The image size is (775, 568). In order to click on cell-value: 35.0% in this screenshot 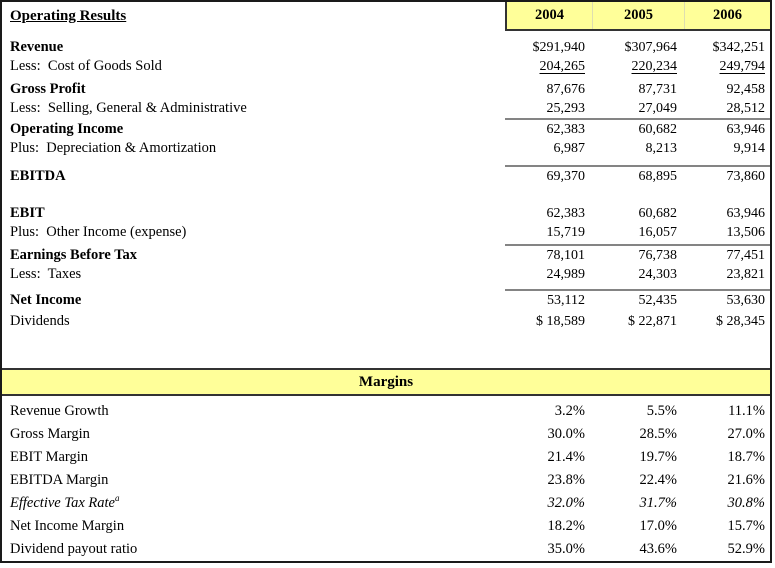, I will do `click(566, 549)`.